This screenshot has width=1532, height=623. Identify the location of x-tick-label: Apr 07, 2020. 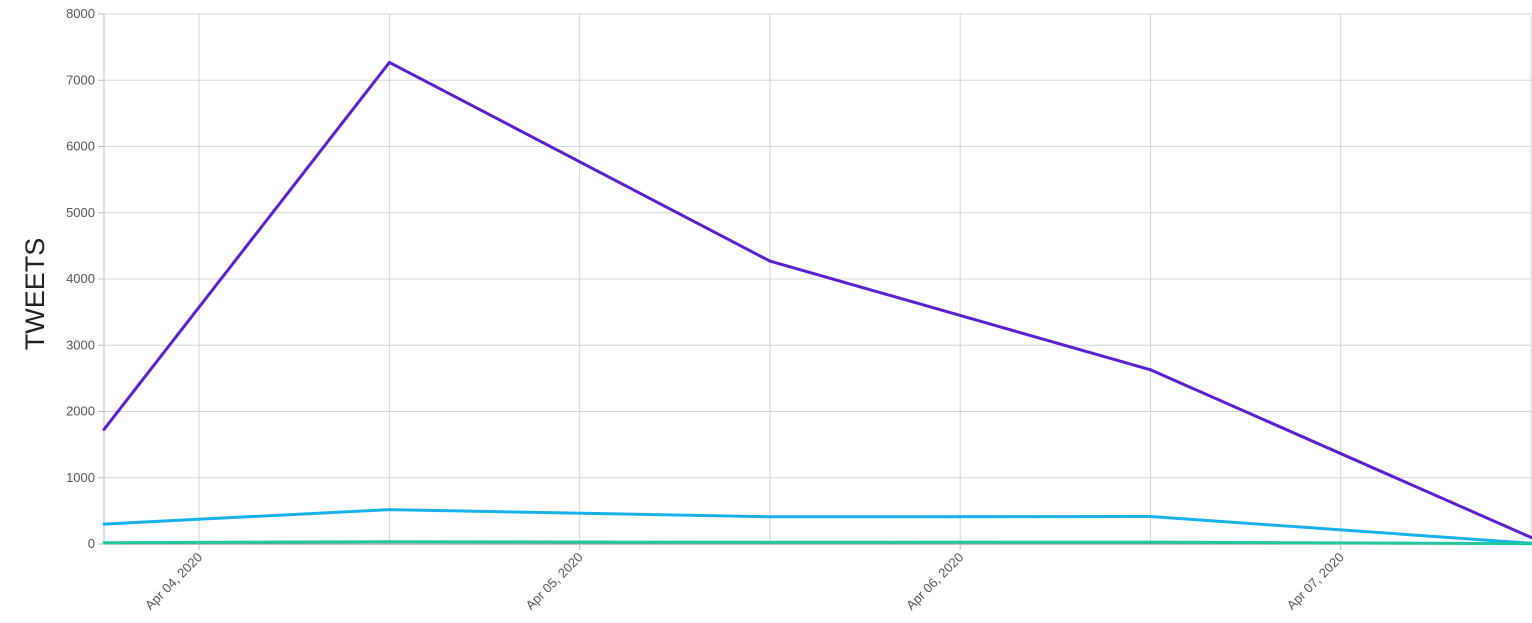
(1315, 581).